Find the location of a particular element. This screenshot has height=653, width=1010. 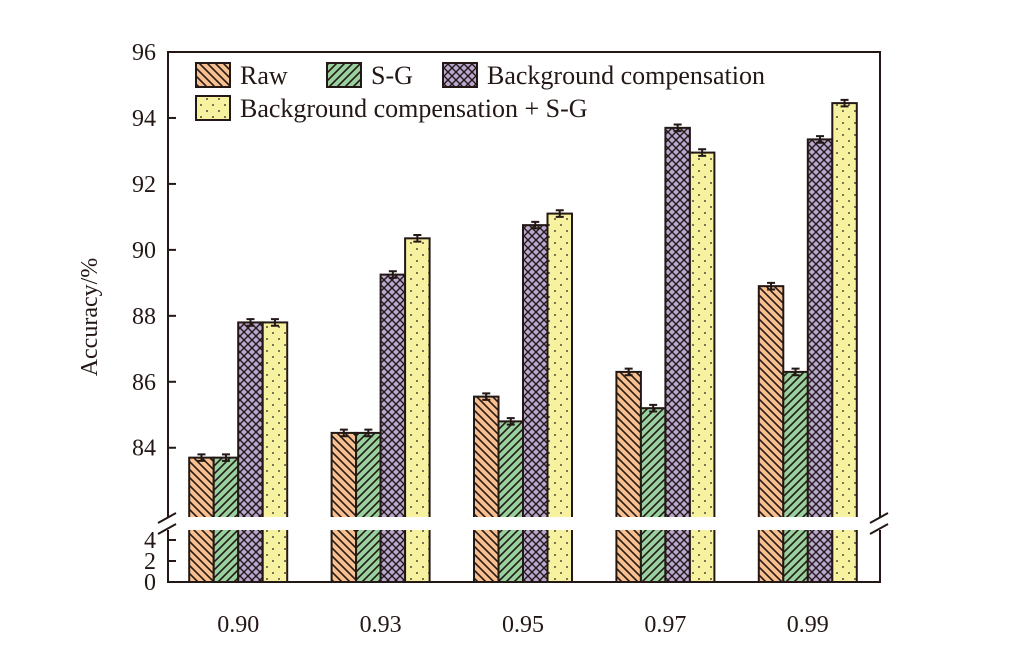

legend-label: Background compensation is located at coordinates (626, 75).